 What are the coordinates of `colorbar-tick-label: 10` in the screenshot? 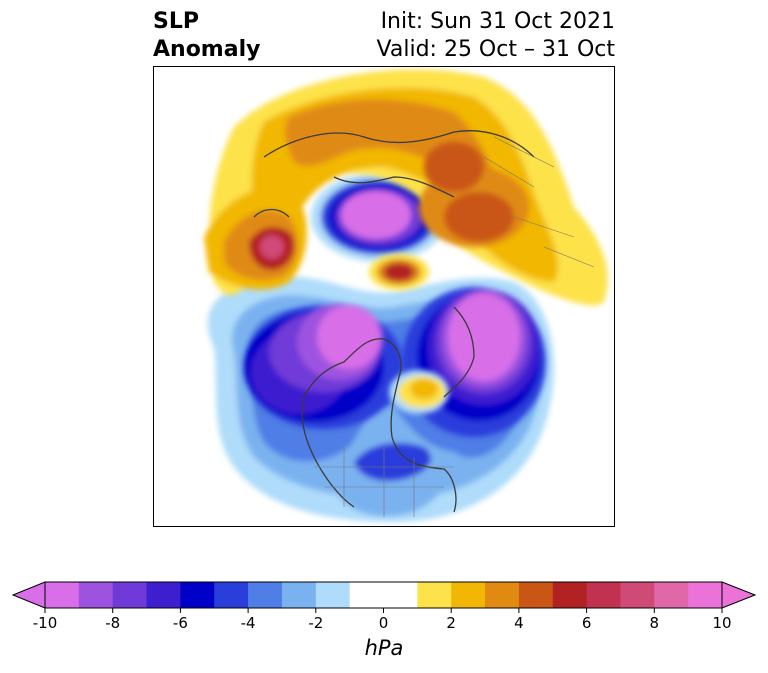 It's located at (722, 623).